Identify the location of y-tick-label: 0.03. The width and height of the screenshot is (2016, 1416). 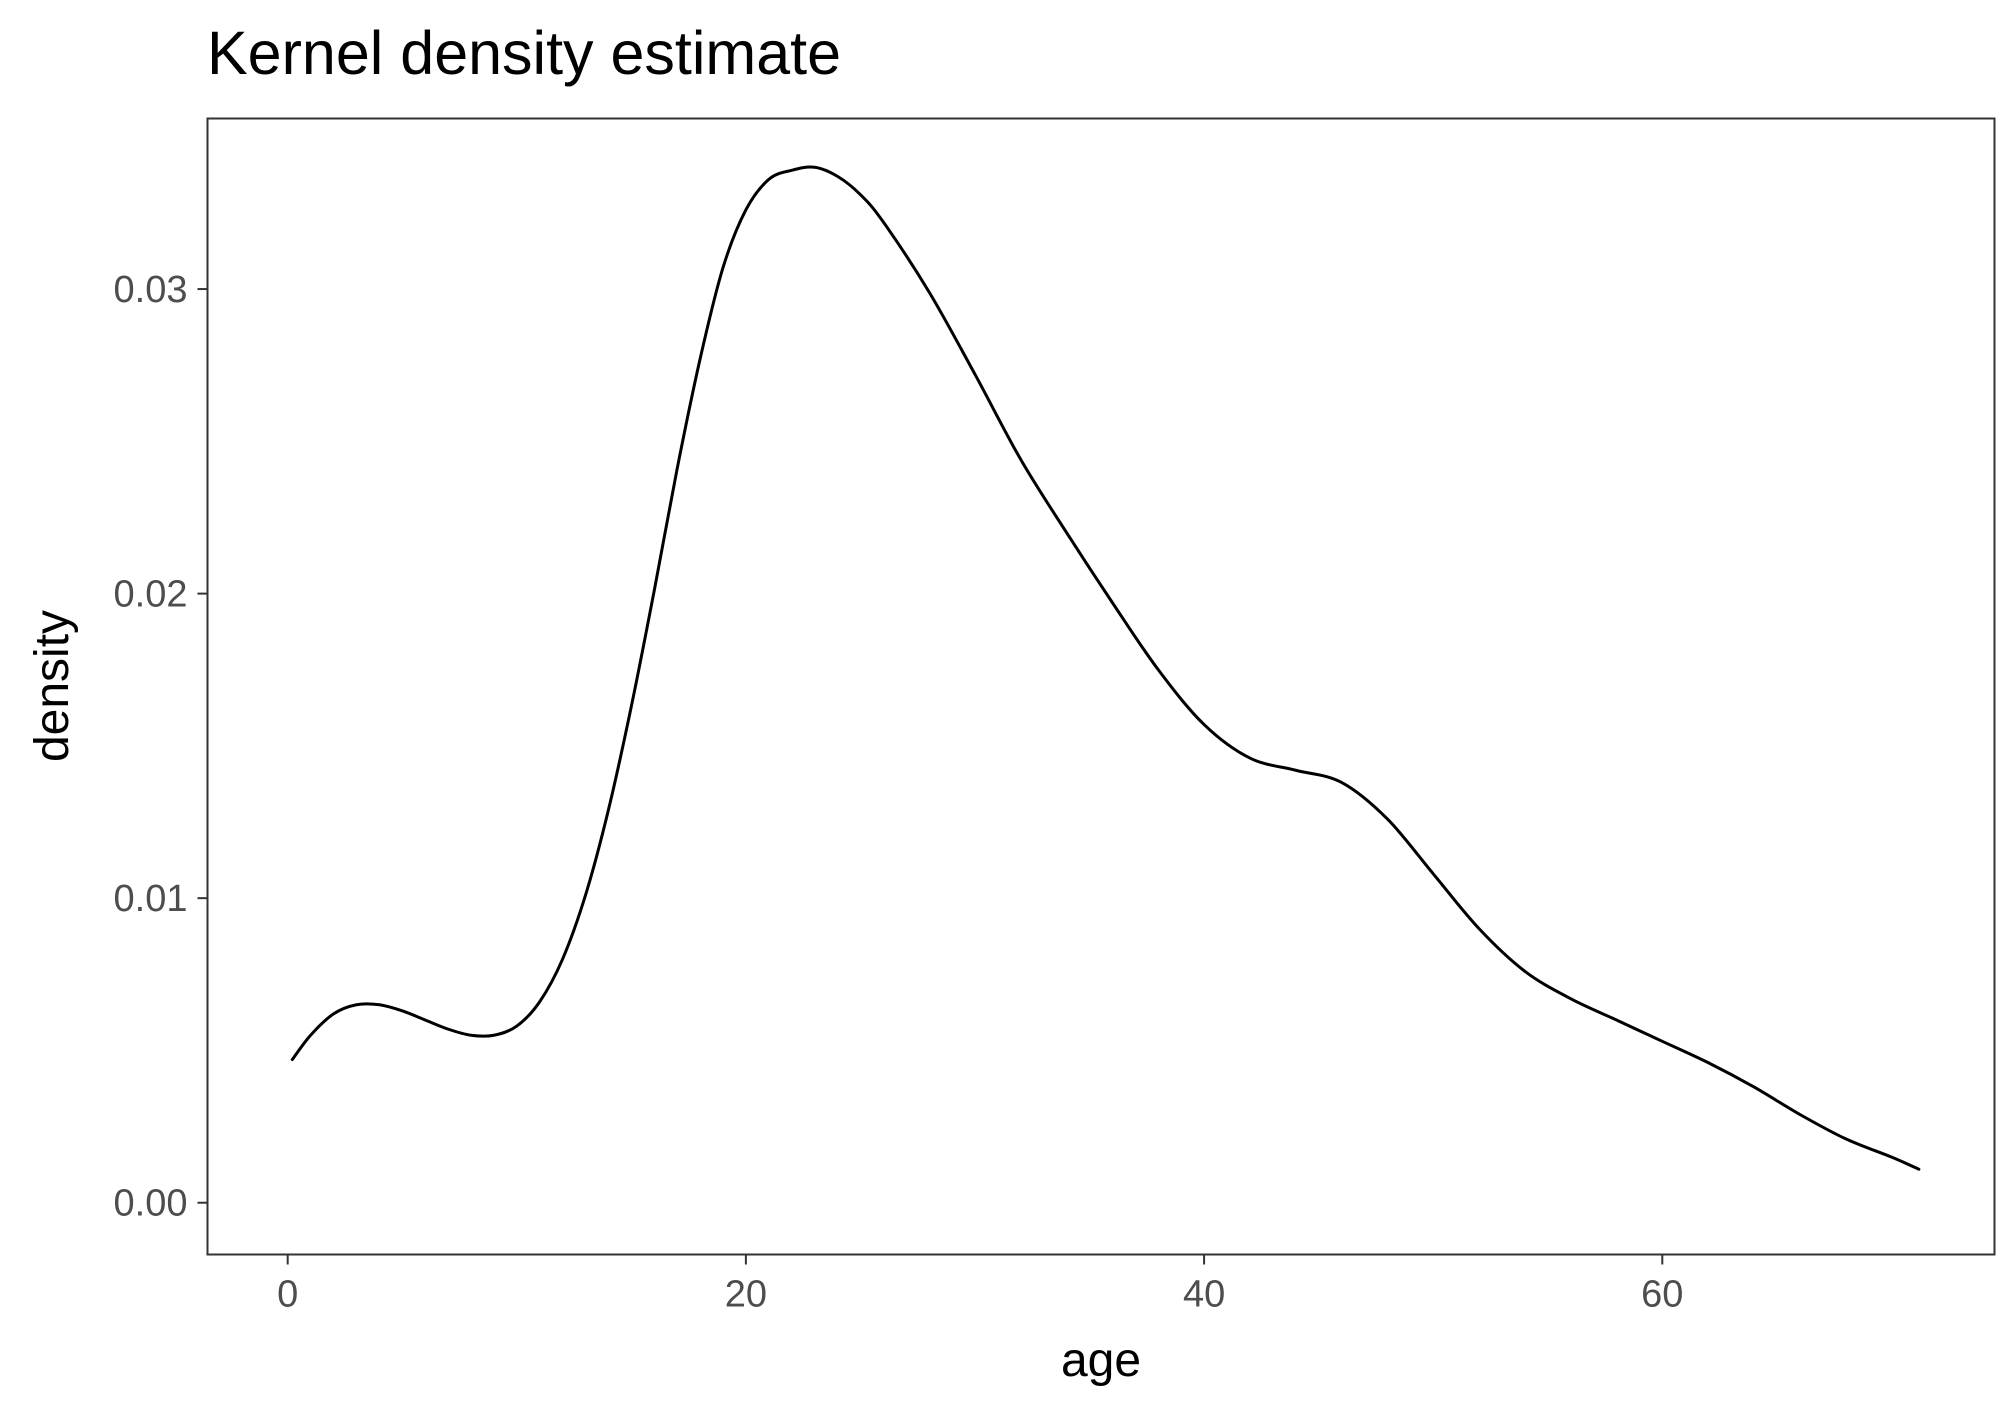
(151, 290).